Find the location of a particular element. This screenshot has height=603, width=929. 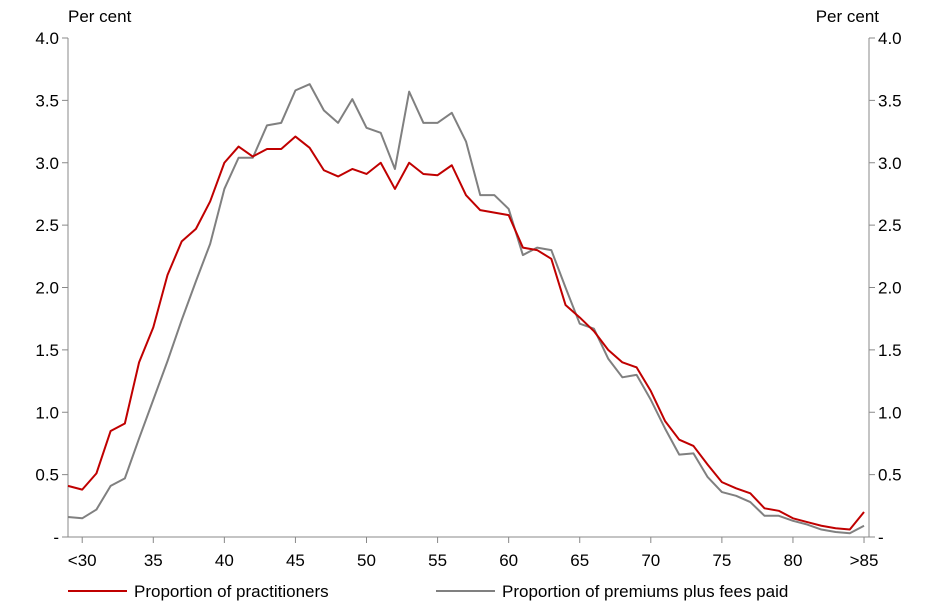

left-axis-unit-label: Per cent is located at coordinates (100, 16).